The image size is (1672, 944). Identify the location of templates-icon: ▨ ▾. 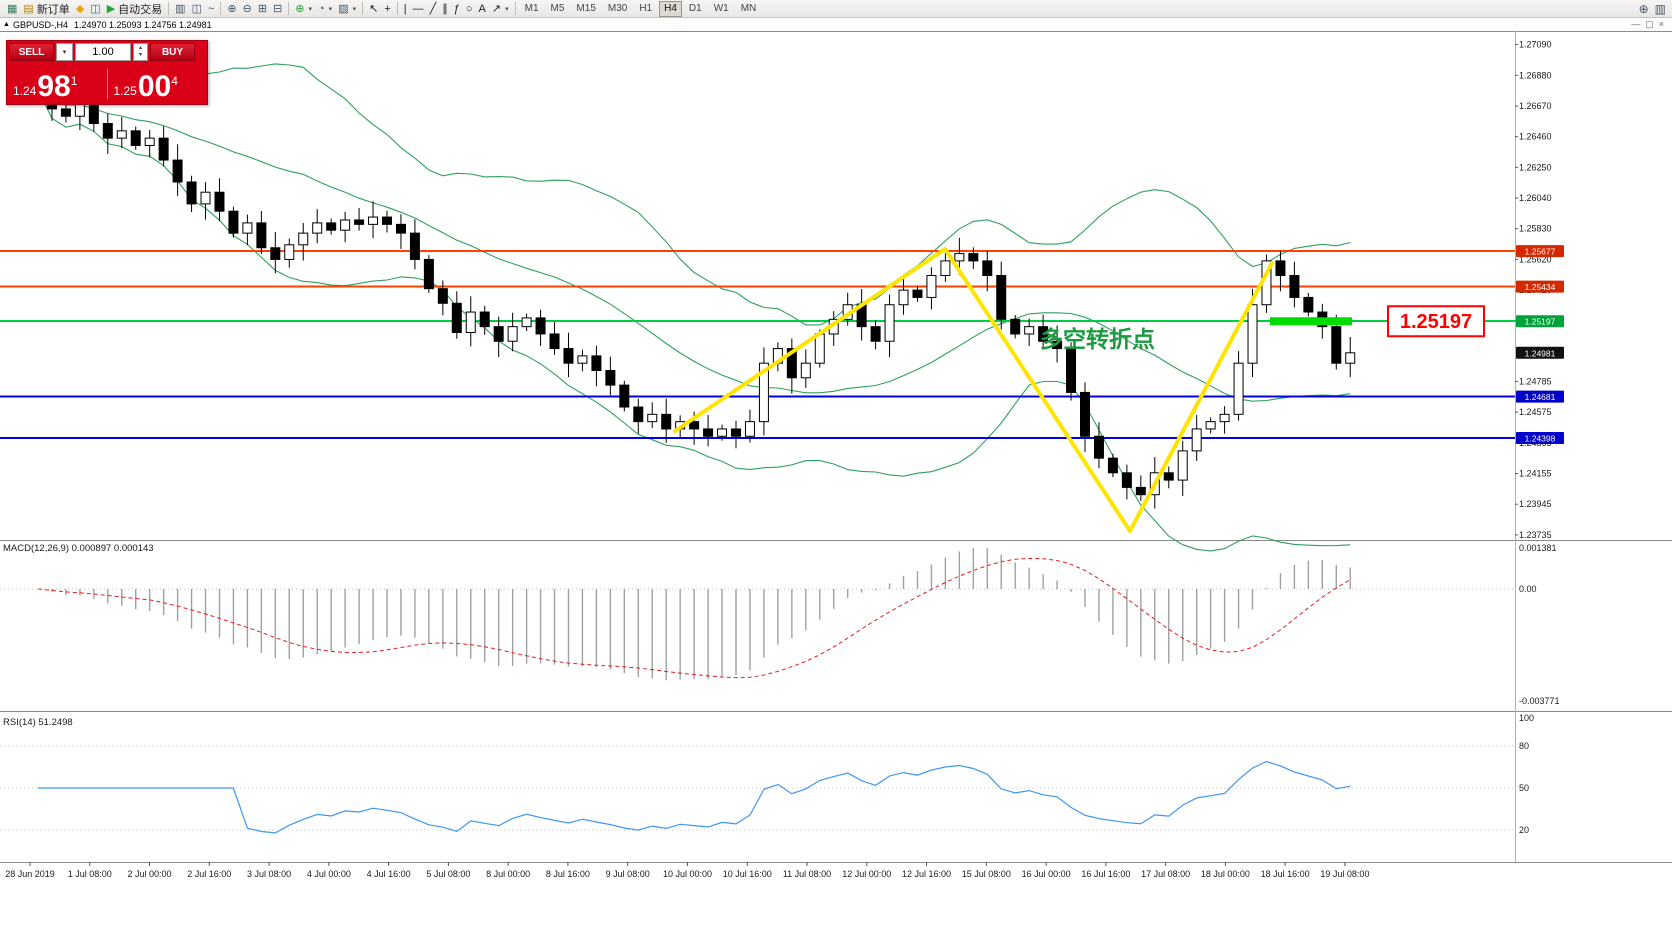
(347, 9).